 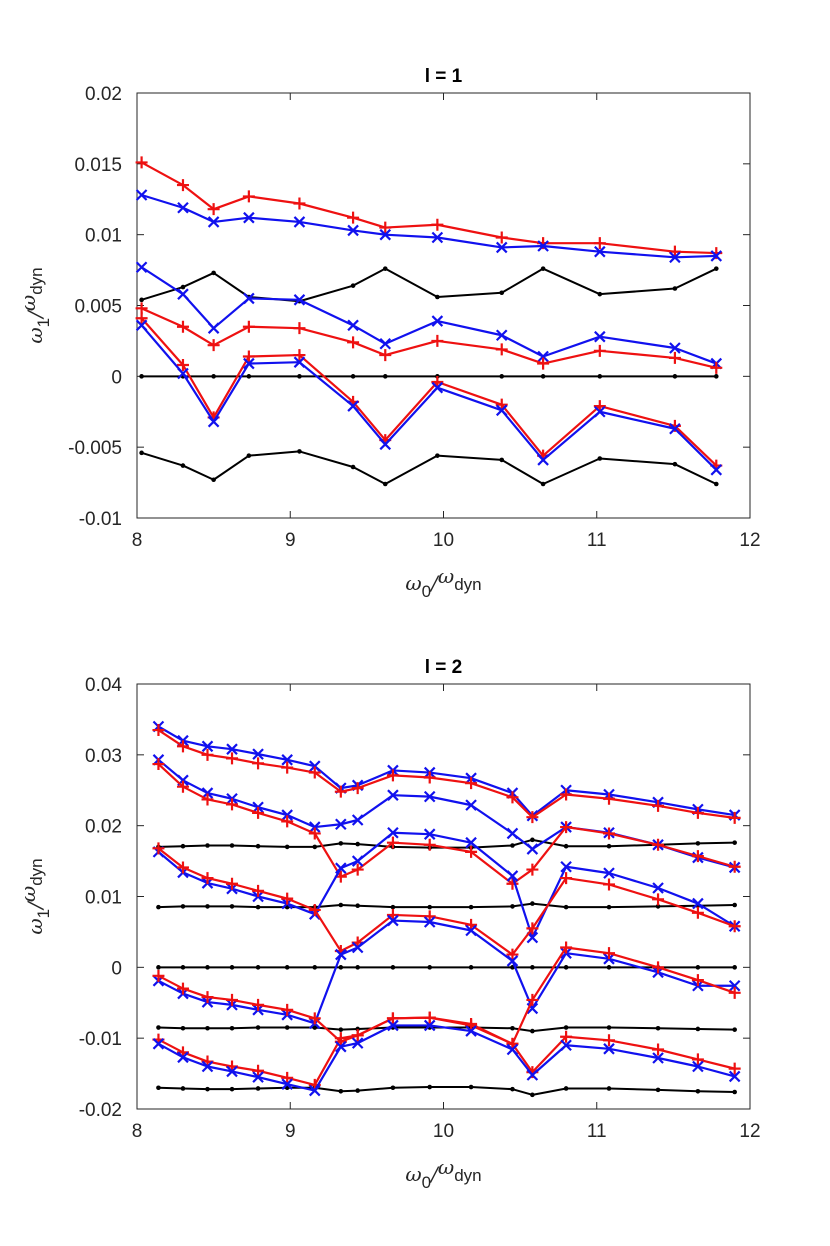 I want to click on series-black-zero, so click(x=429, y=376).